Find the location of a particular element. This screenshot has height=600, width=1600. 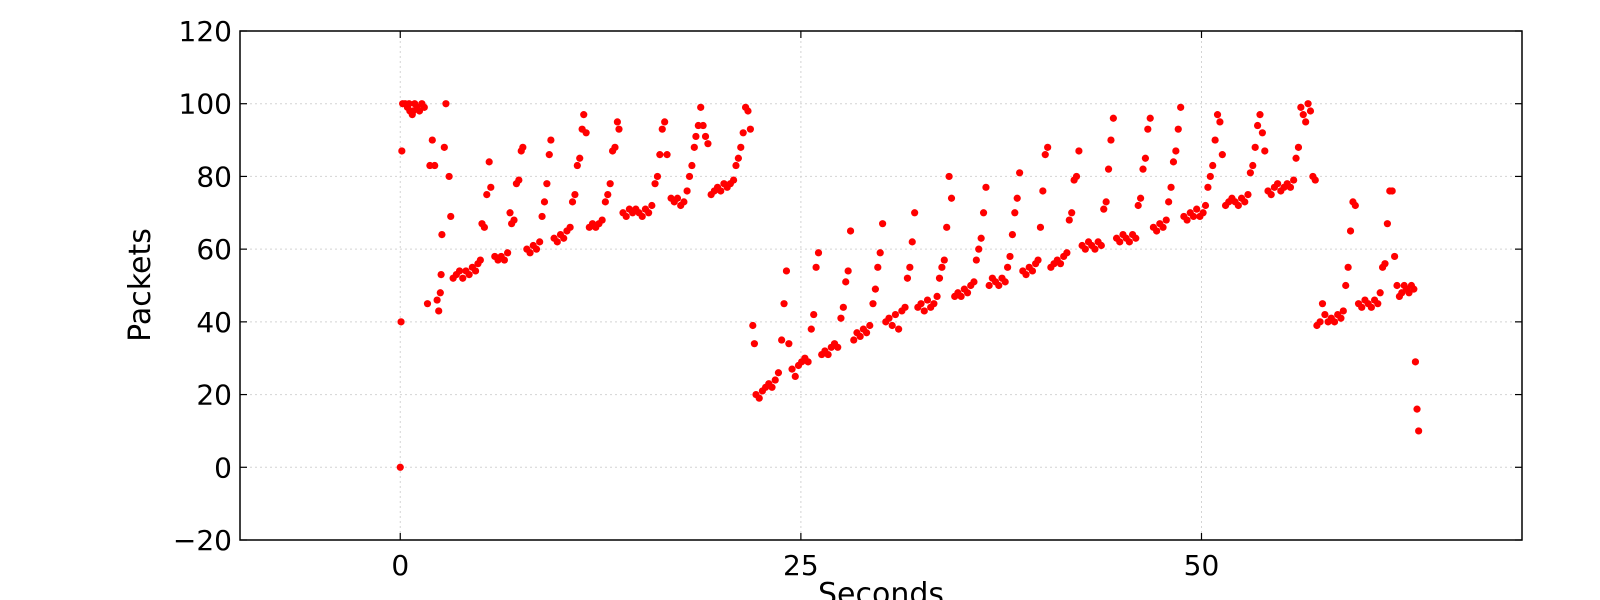

y-tick-label: 80 is located at coordinates (214, 176).